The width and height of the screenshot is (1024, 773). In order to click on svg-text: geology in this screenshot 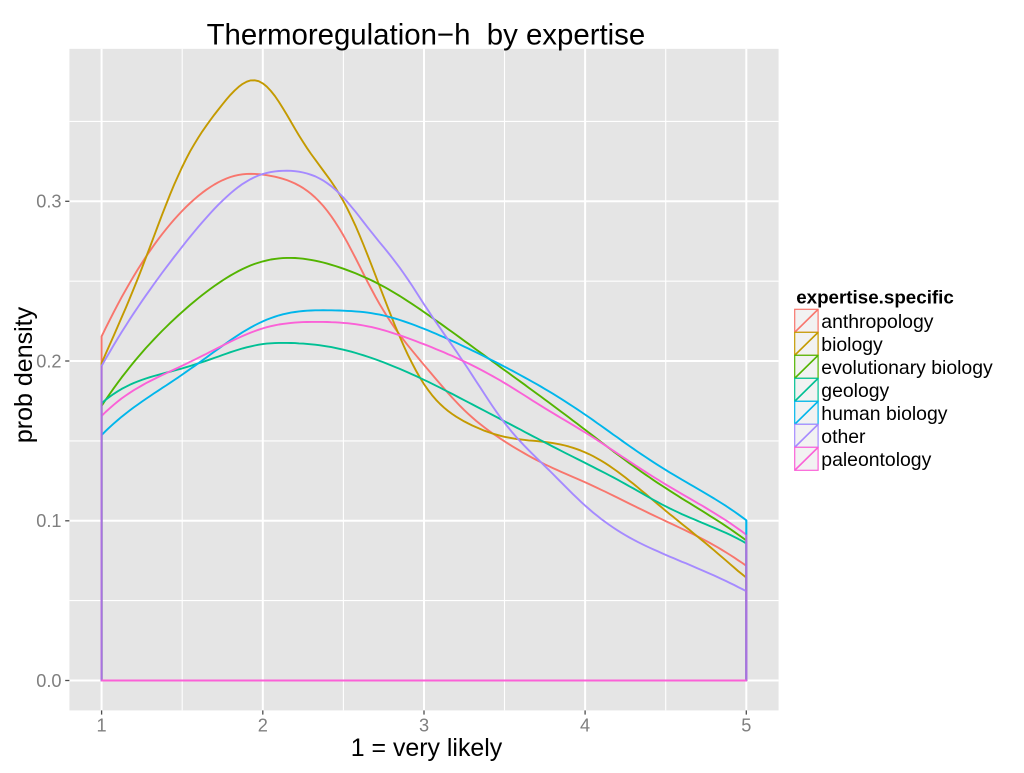, I will do `click(855, 391)`.